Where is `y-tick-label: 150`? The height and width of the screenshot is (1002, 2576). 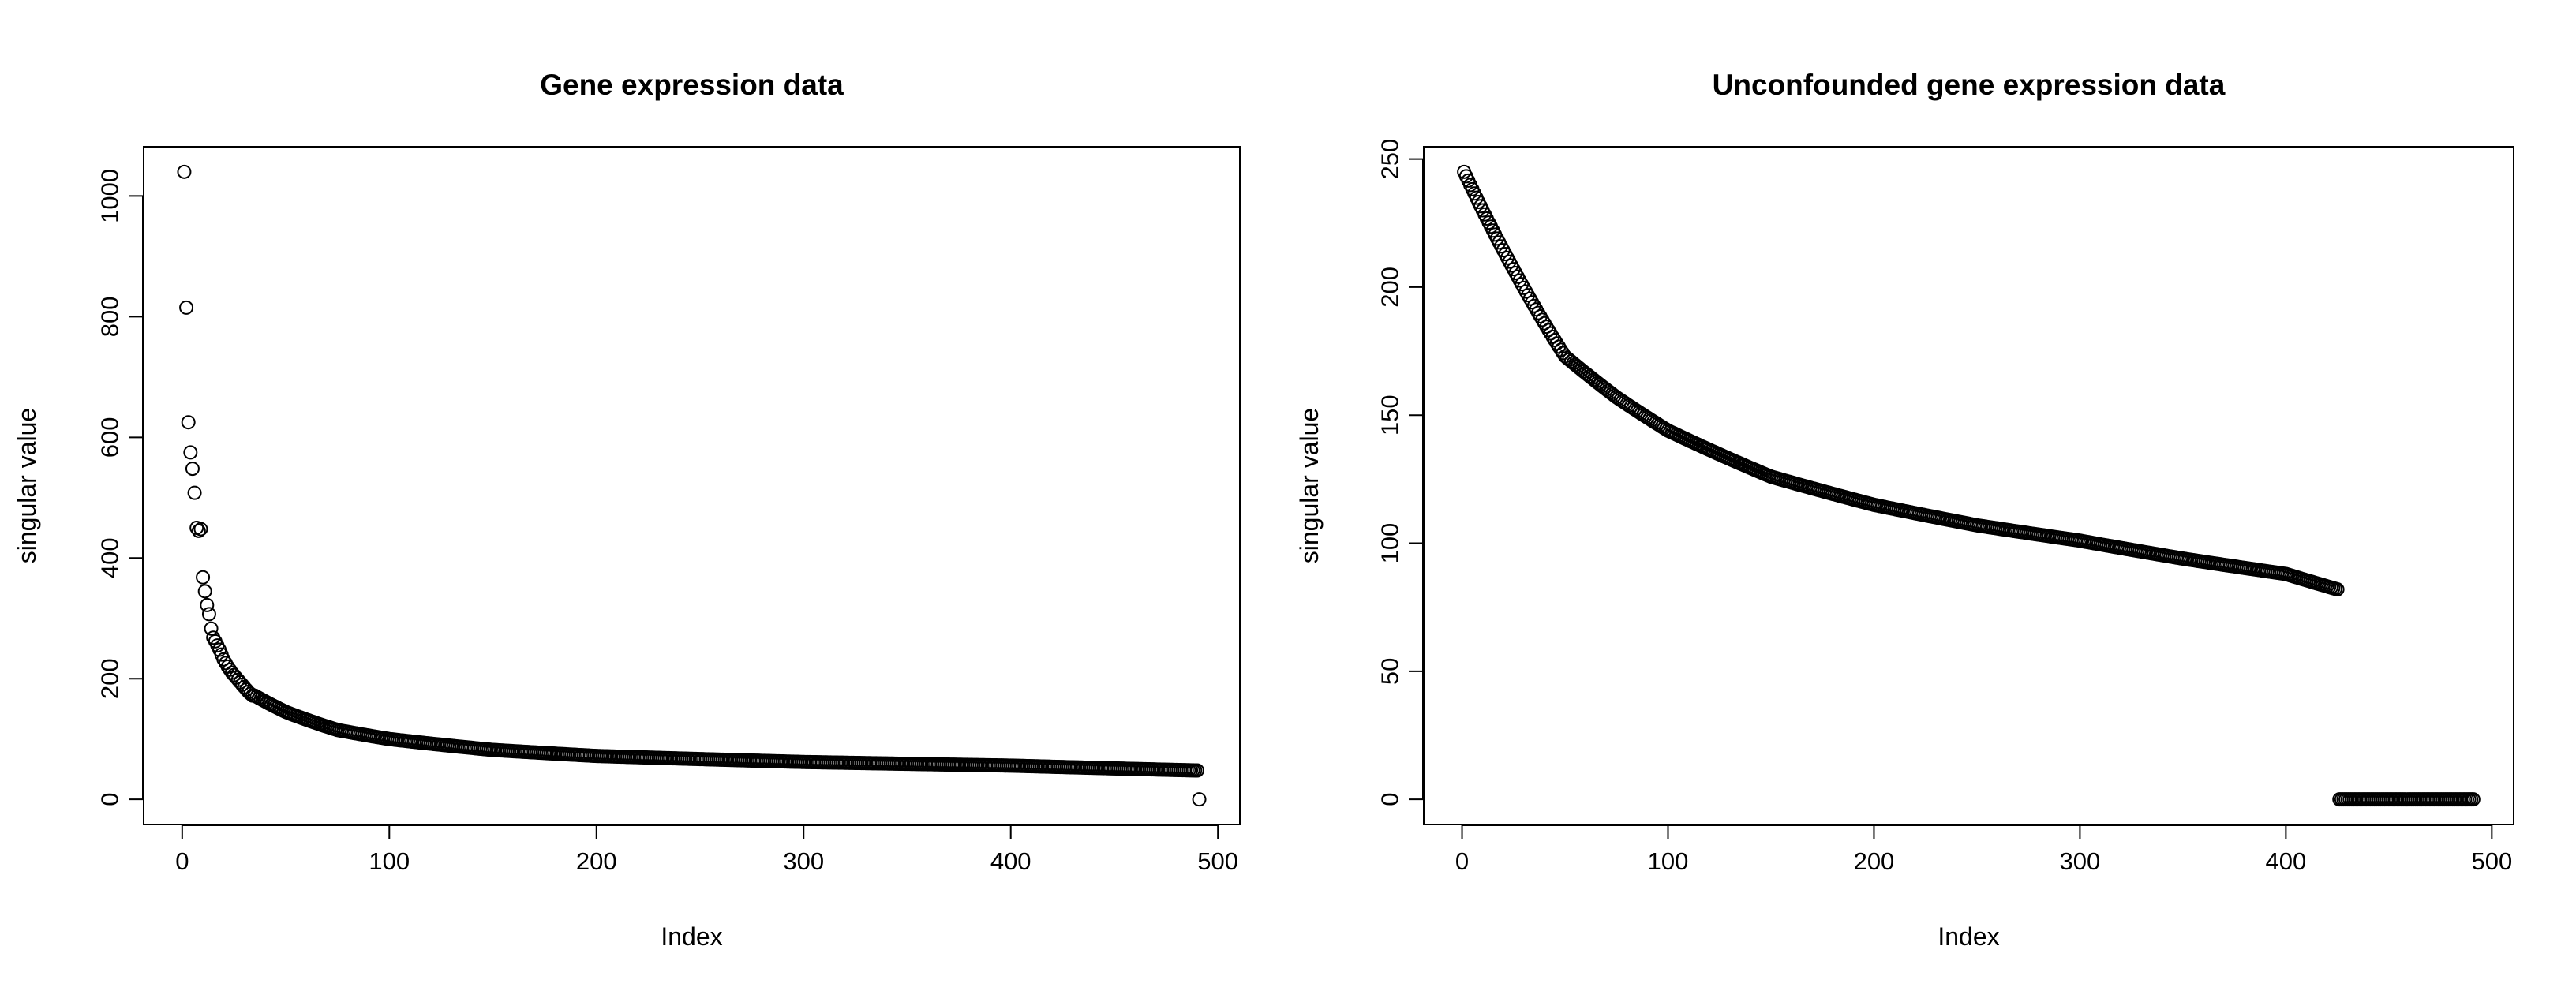
y-tick-label: 150 is located at coordinates (1390, 415).